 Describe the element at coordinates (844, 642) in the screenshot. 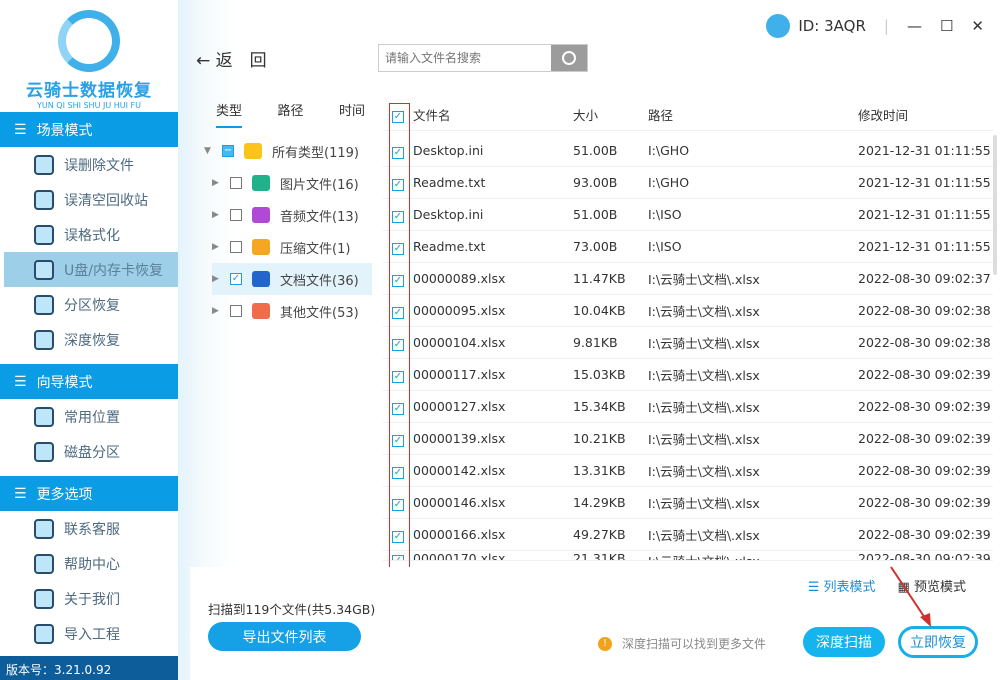

I see `deep-scan-button: 深度扫描` at that location.